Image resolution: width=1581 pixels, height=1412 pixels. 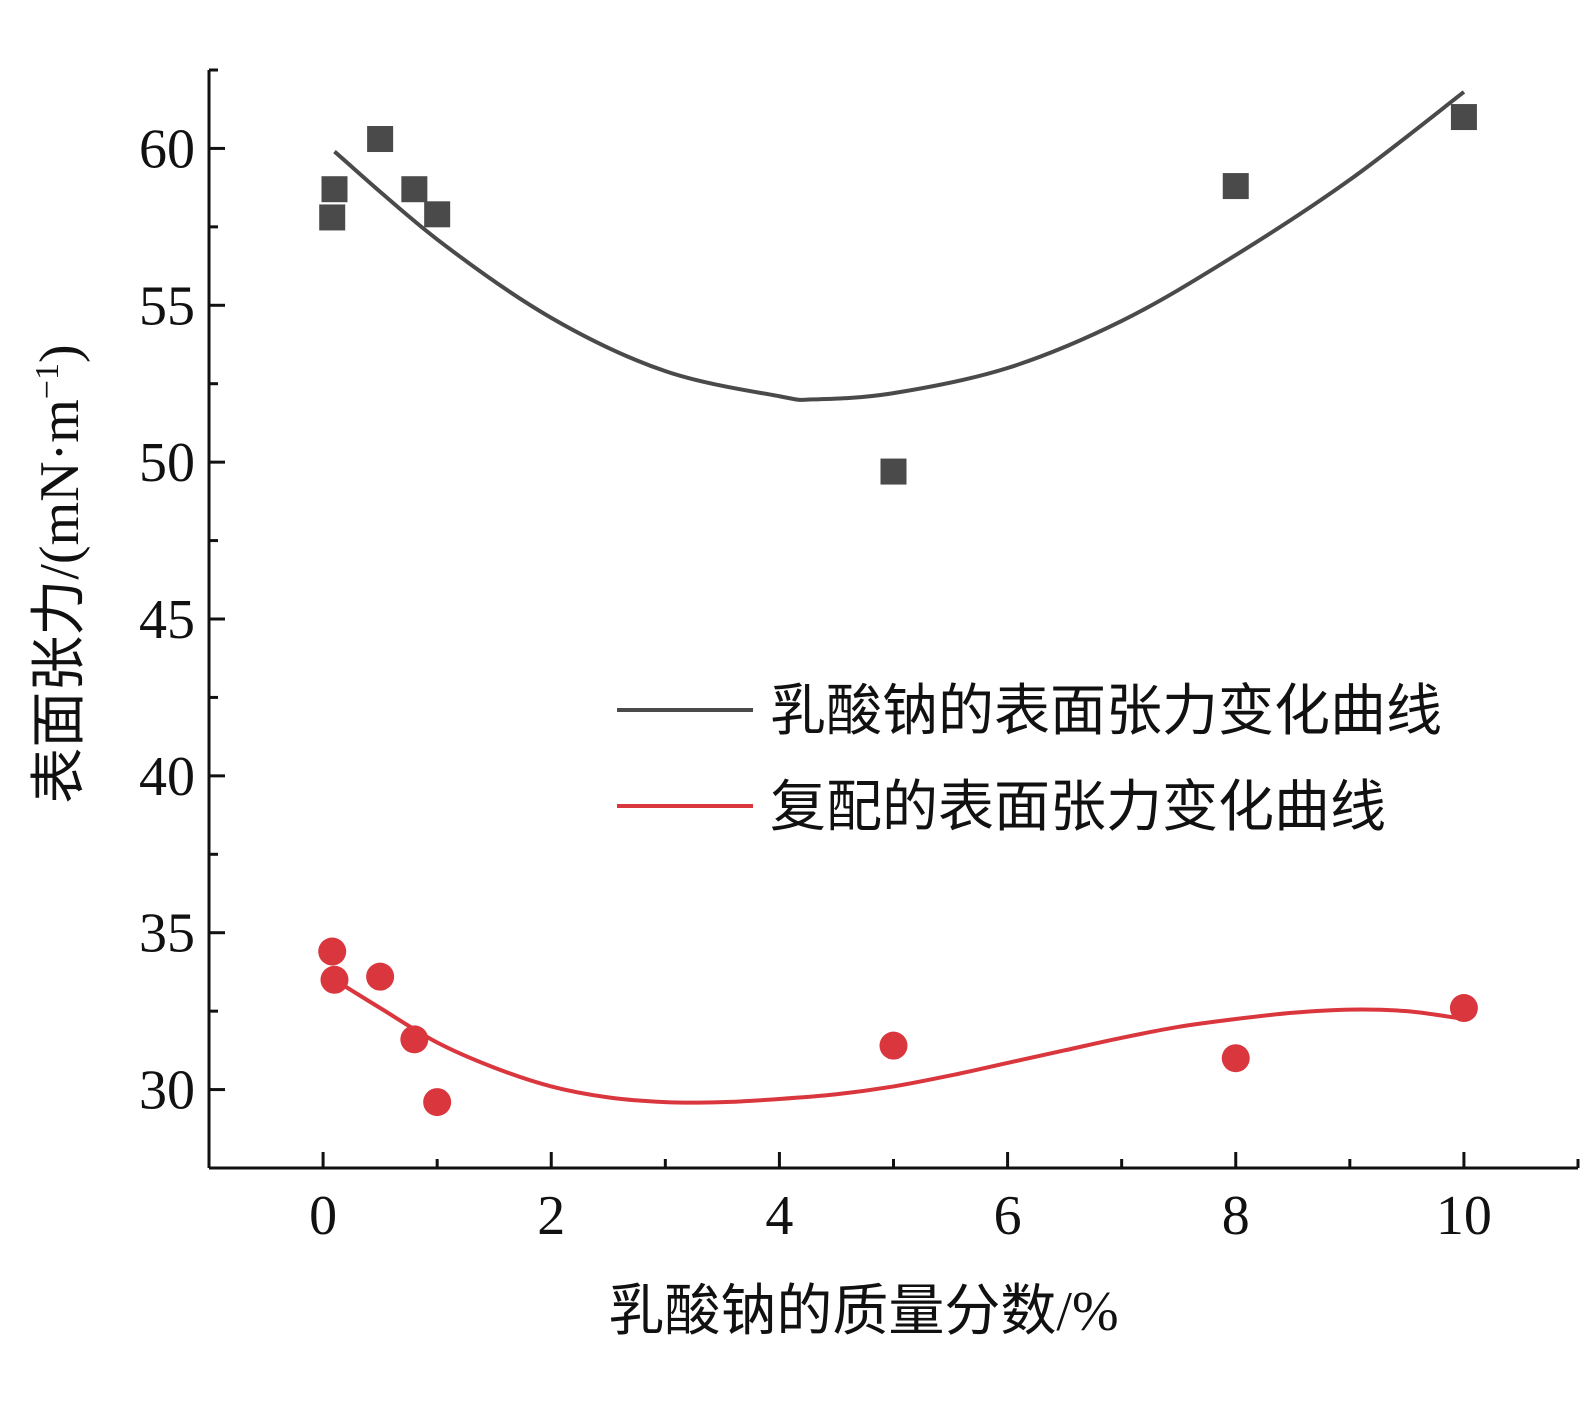 What do you see at coordinates (167, 149) in the screenshot?
I see `y-tick-label: 60` at bounding box center [167, 149].